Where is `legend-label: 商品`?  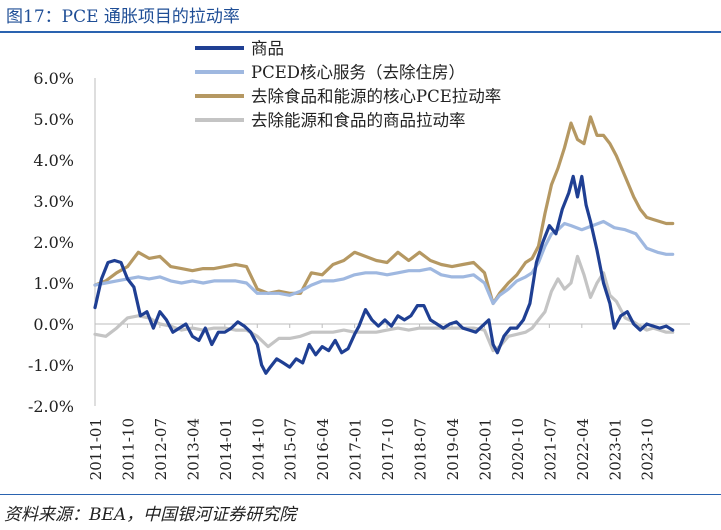 legend-label: 商品 is located at coordinates (267, 48).